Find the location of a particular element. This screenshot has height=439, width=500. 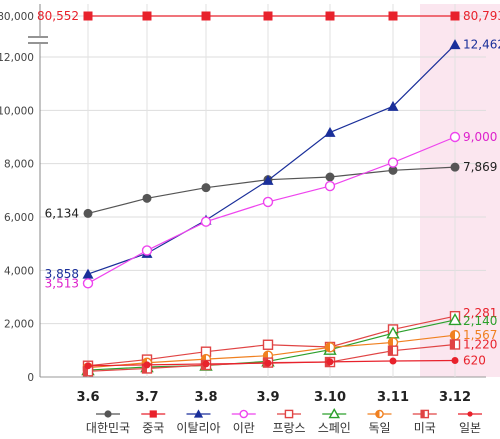

legend-item: 일본 is located at coordinates (470, 423).